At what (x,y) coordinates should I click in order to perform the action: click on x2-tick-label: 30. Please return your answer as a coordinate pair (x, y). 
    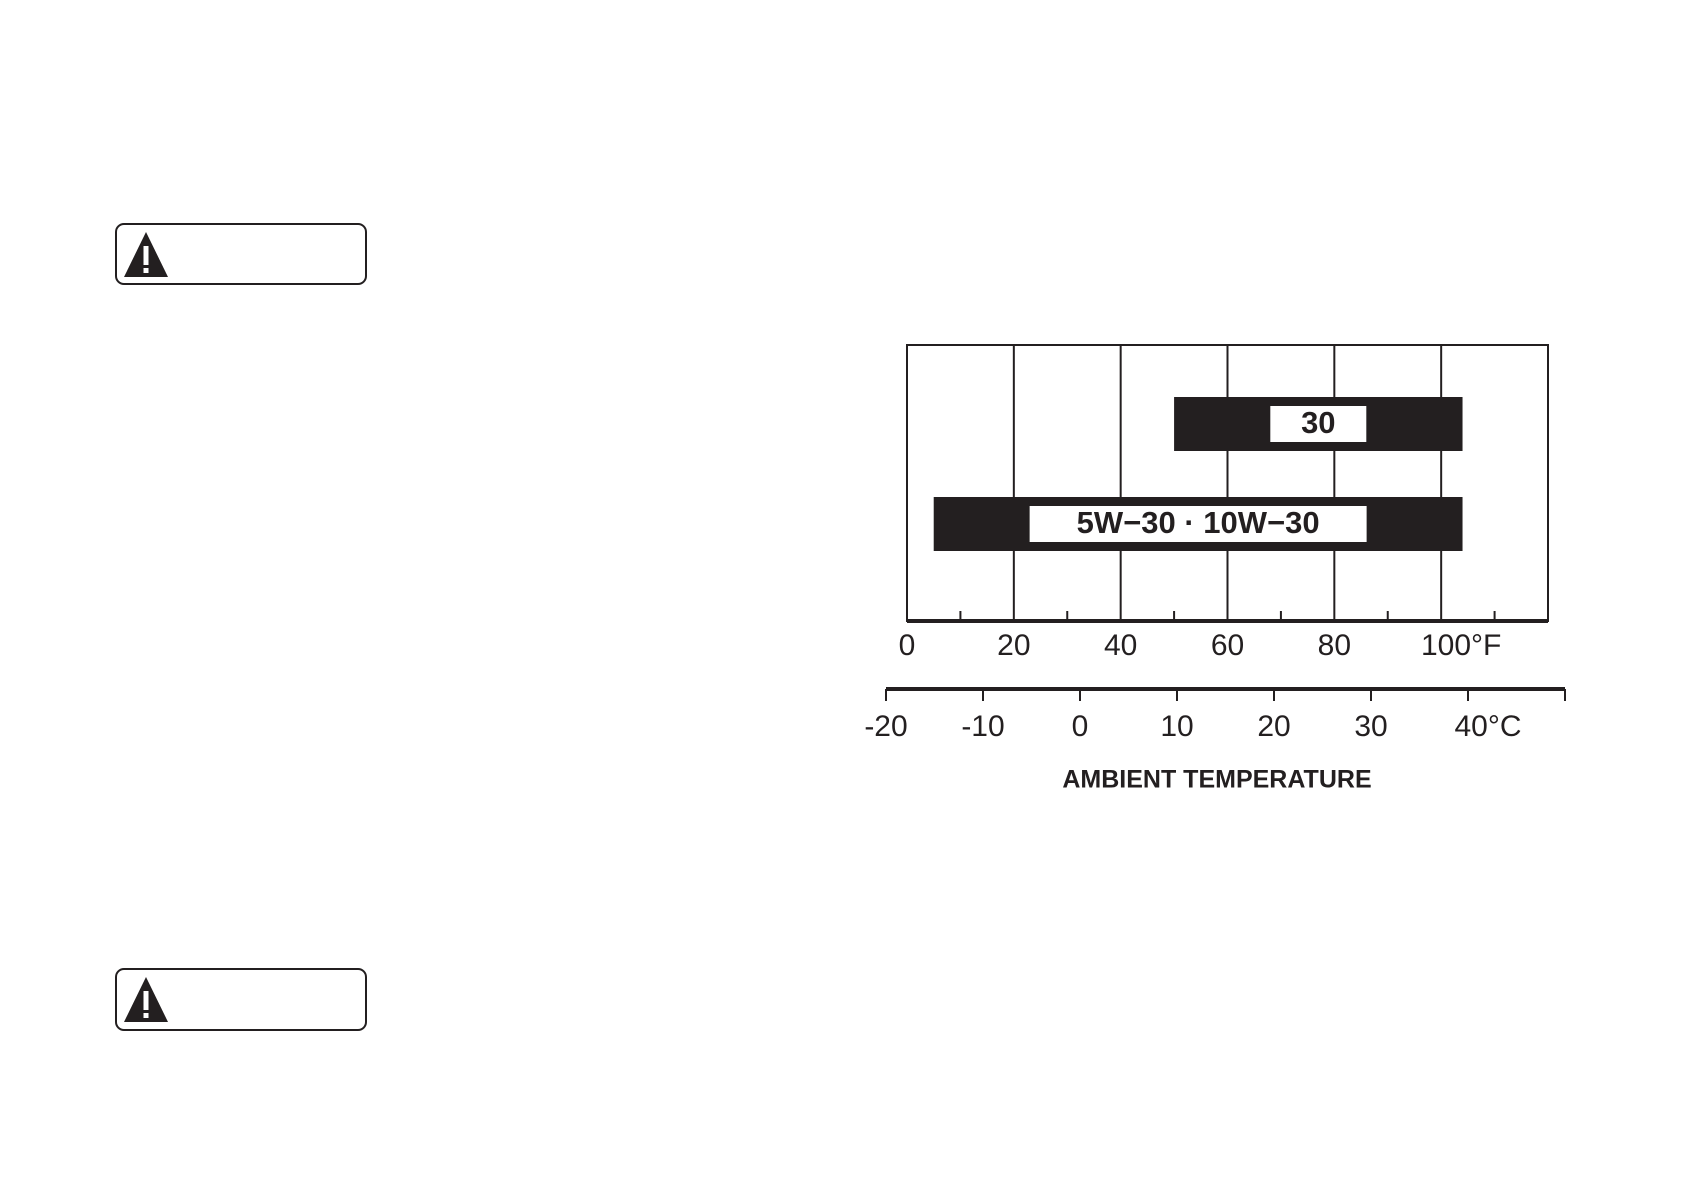
    Looking at the image, I should click on (1370, 726).